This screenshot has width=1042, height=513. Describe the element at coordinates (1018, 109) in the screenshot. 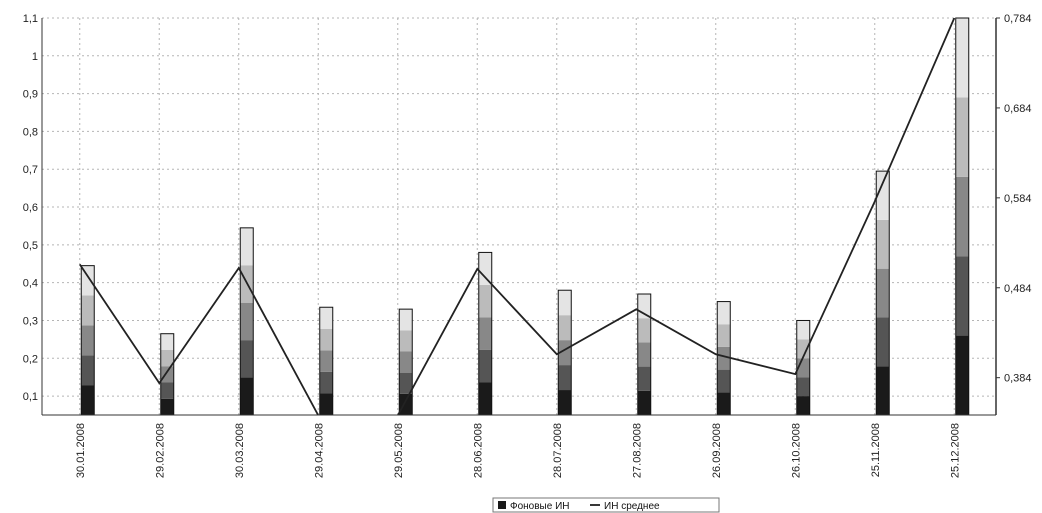

I see `y-right-tick-label: 0,684` at that location.